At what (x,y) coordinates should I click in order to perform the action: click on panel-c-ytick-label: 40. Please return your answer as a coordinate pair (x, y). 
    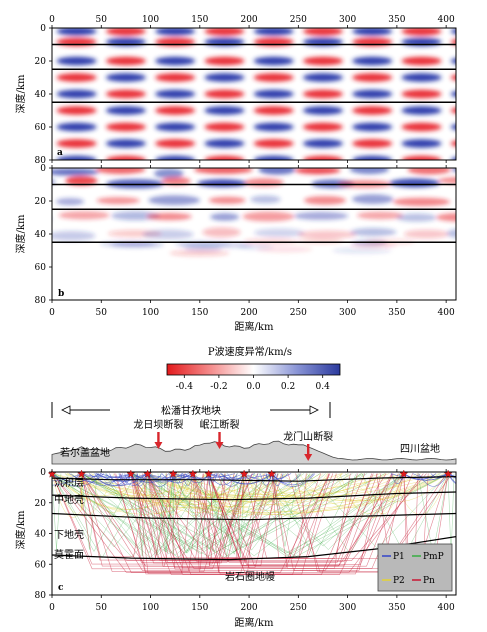
    Looking at the image, I should click on (41, 535).